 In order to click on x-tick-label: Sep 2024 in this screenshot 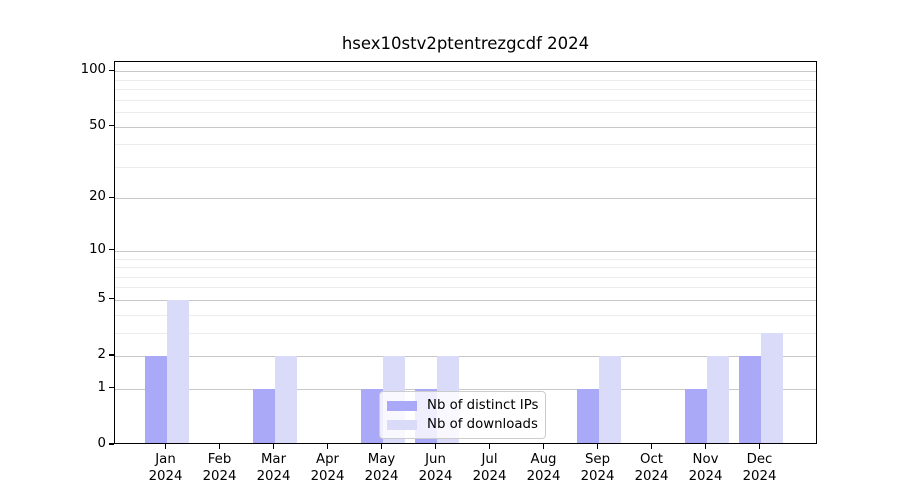, I will do `click(598, 468)`.